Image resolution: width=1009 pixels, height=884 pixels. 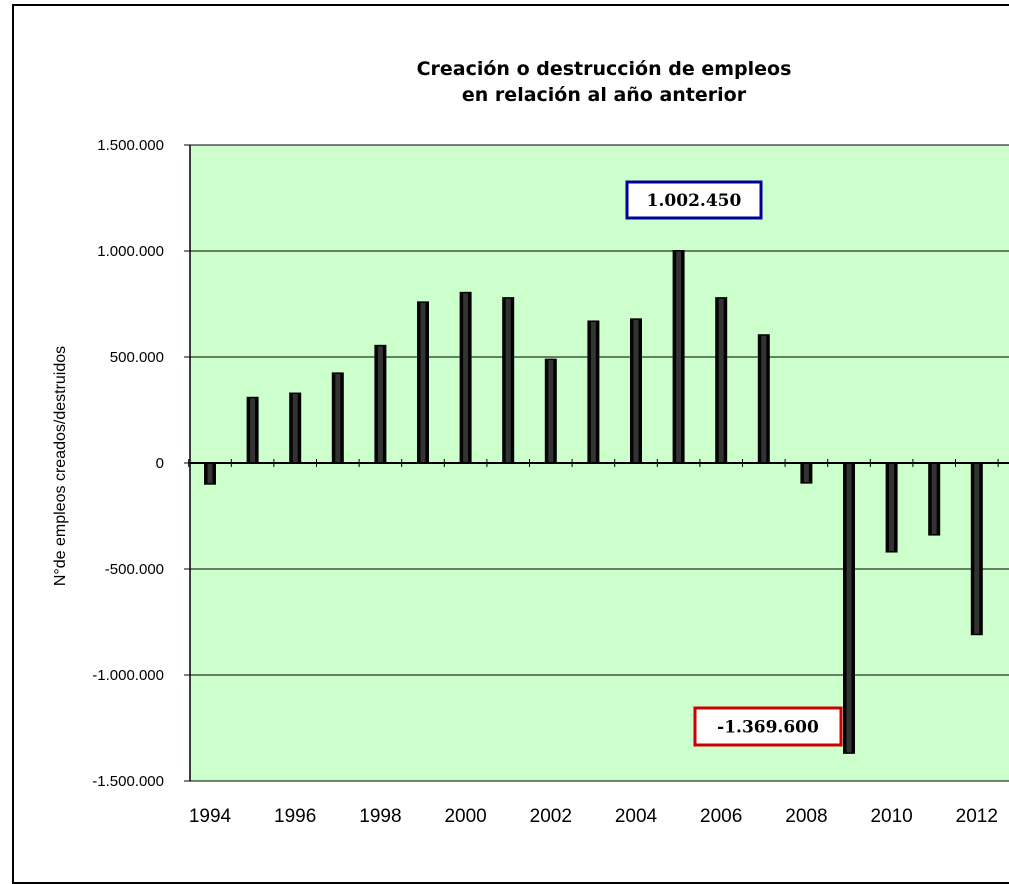 I want to click on x-tick-label: 2006, so click(x=721, y=816).